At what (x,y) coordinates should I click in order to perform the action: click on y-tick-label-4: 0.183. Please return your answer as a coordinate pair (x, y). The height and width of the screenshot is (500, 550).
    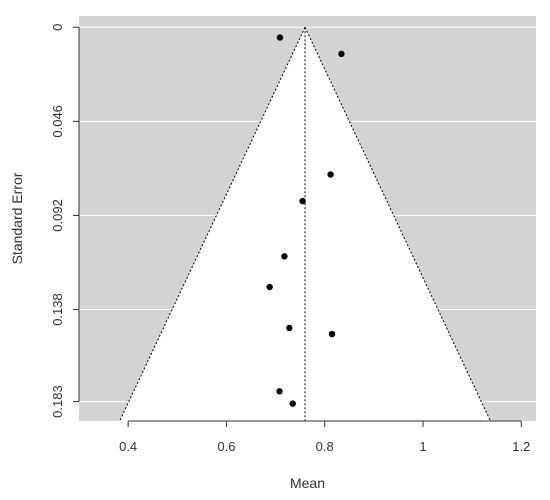
    Looking at the image, I should click on (57, 401).